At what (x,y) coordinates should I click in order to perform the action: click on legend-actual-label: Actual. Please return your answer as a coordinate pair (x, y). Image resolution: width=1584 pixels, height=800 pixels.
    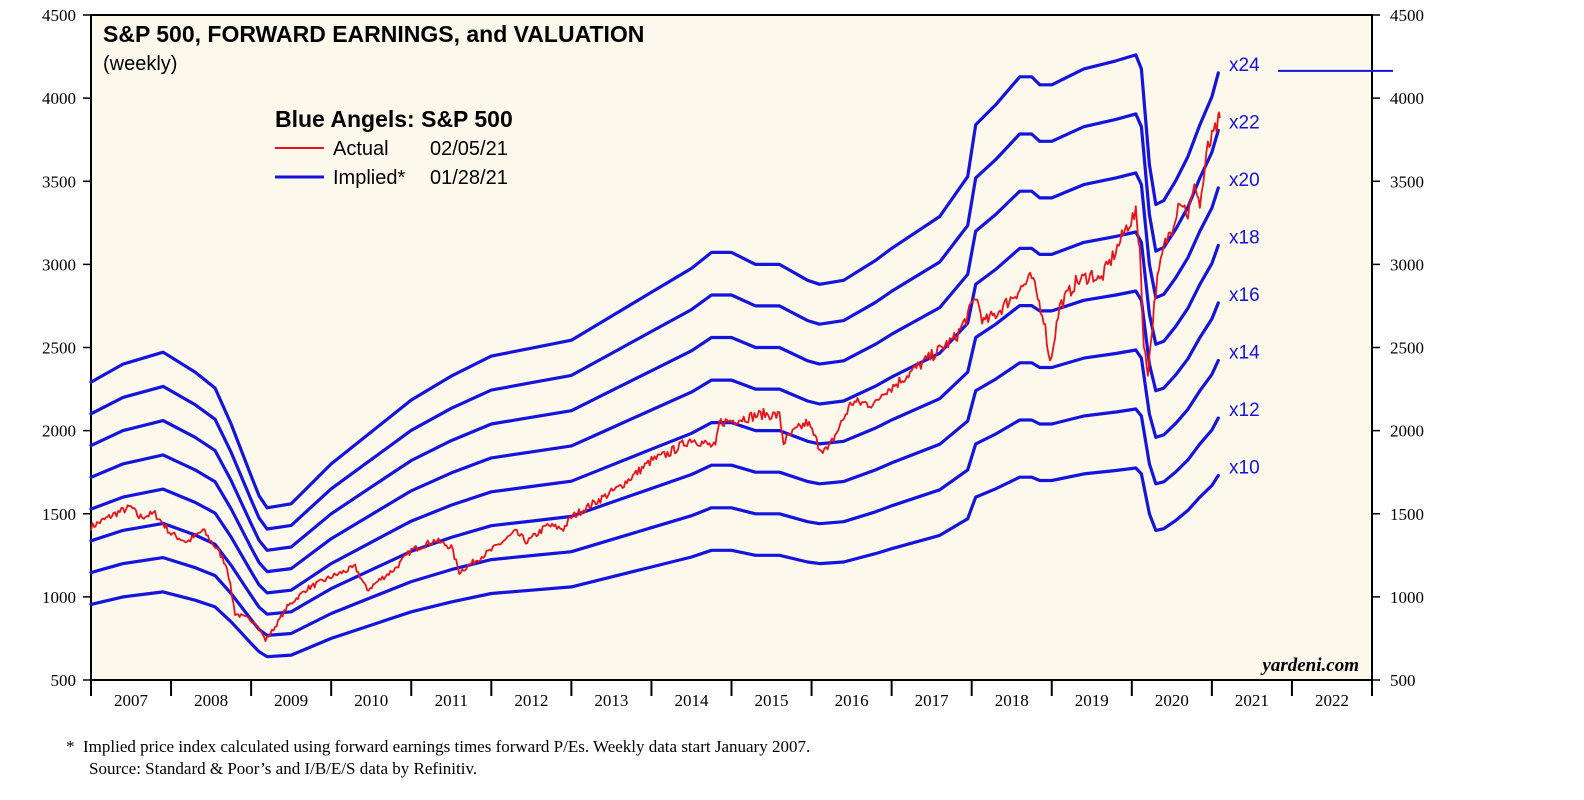
    Looking at the image, I should click on (361, 149).